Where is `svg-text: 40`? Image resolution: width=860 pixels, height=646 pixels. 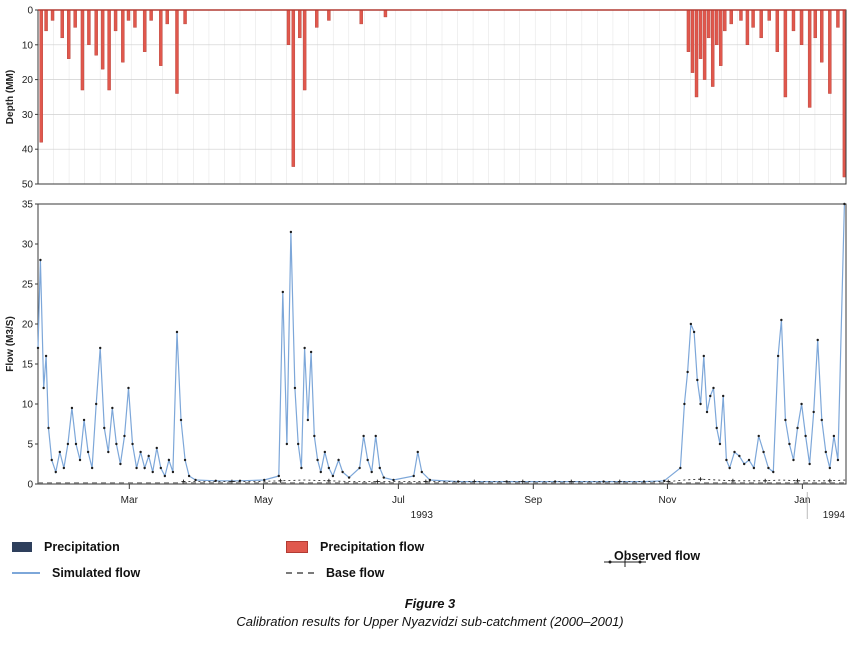
svg-text: 40 is located at coordinates (28, 150).